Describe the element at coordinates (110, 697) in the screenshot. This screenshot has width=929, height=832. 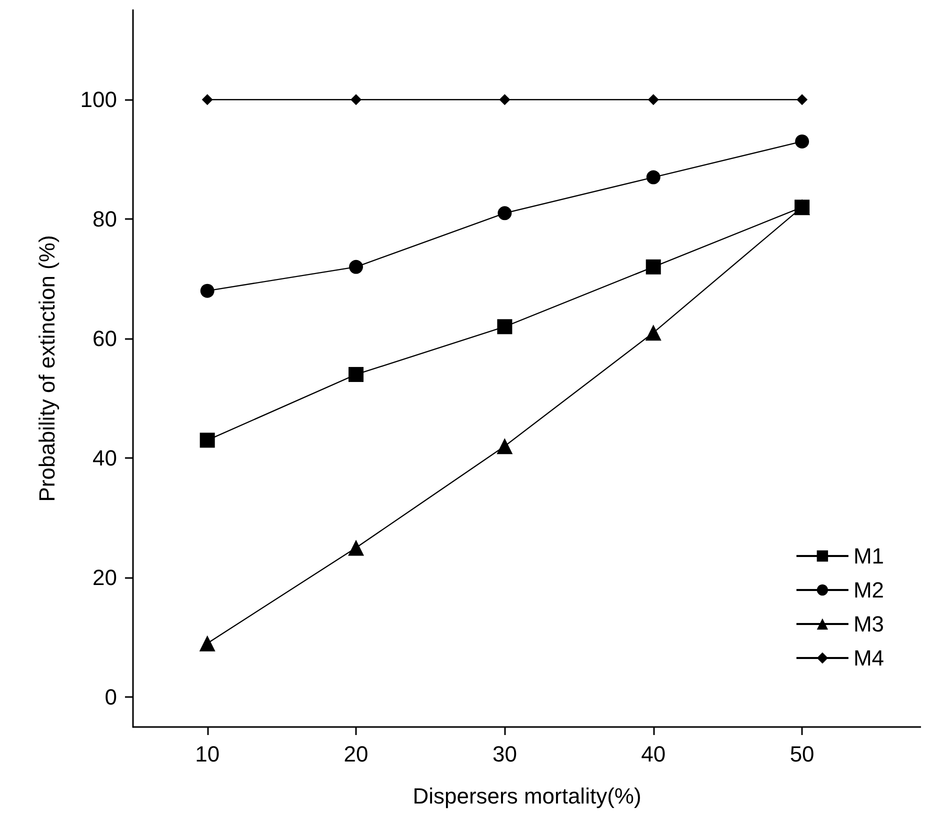
I see `y-tick-label: 0` at that location.